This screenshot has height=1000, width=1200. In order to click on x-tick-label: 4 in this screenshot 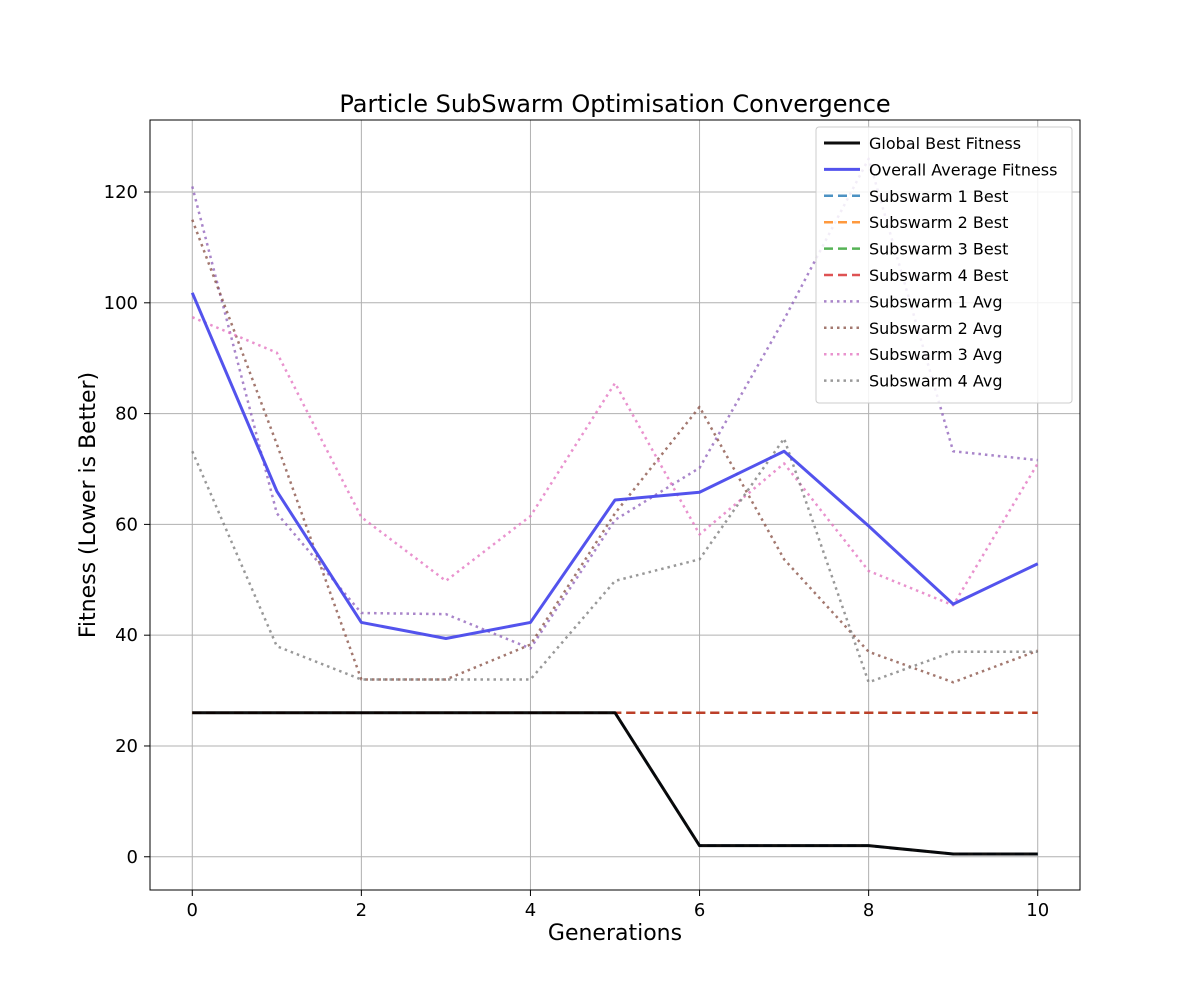, I will do `click(530, 910)`.